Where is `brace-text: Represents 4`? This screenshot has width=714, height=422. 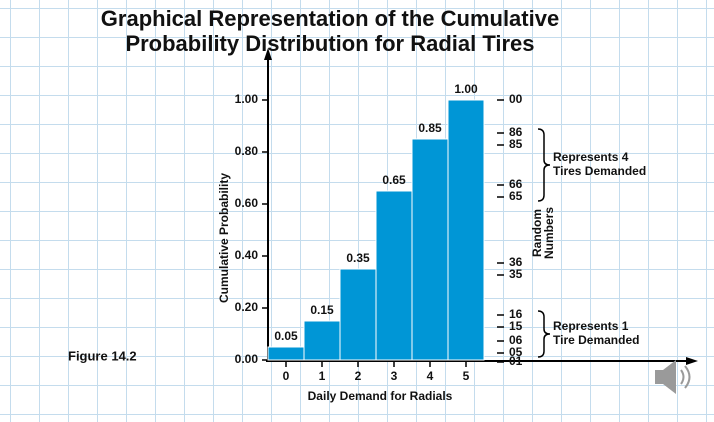 brace-text: Represents 4 is located at coordinates (591, 157).